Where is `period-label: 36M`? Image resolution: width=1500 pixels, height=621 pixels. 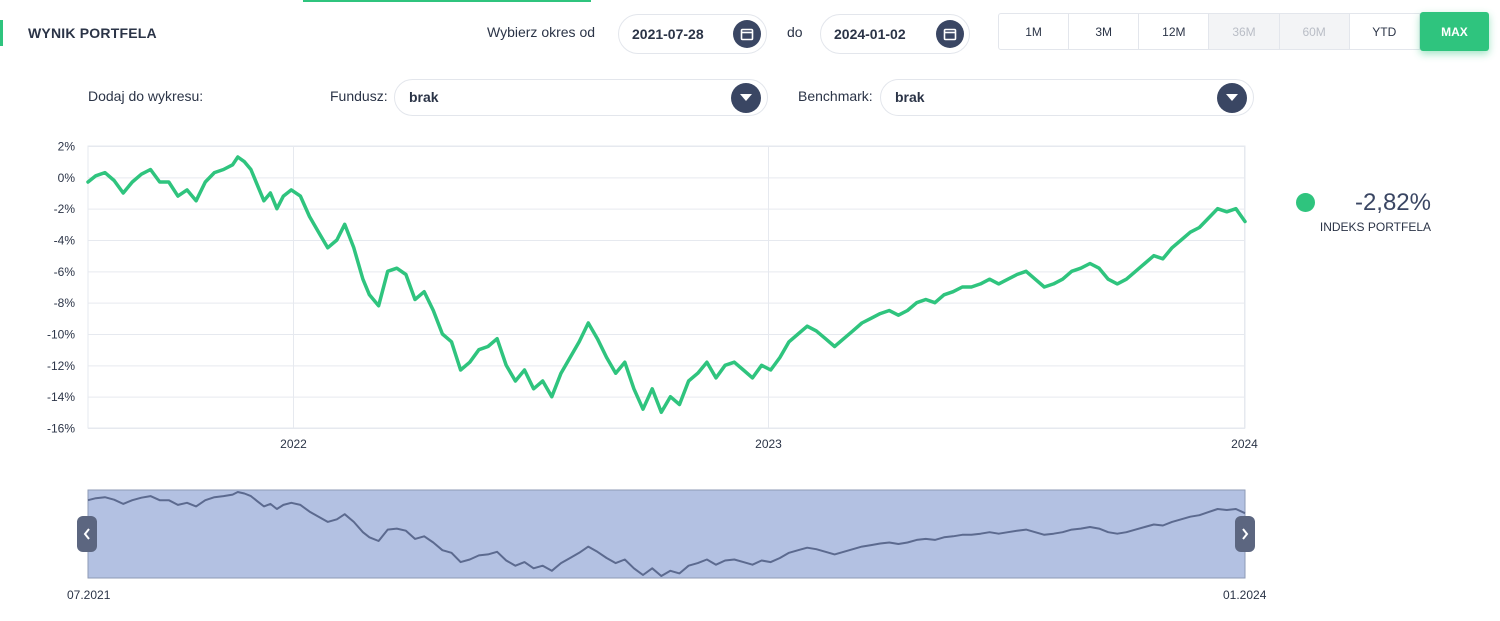 period-label: 36M is located at coordinates (1244, 31).